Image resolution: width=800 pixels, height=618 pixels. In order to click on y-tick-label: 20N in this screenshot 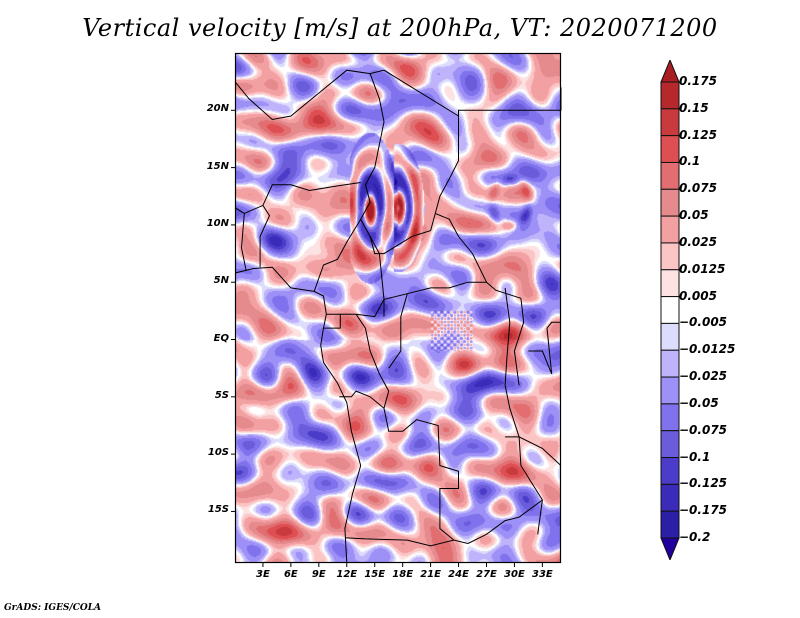, I will do `click(217, 109)`.